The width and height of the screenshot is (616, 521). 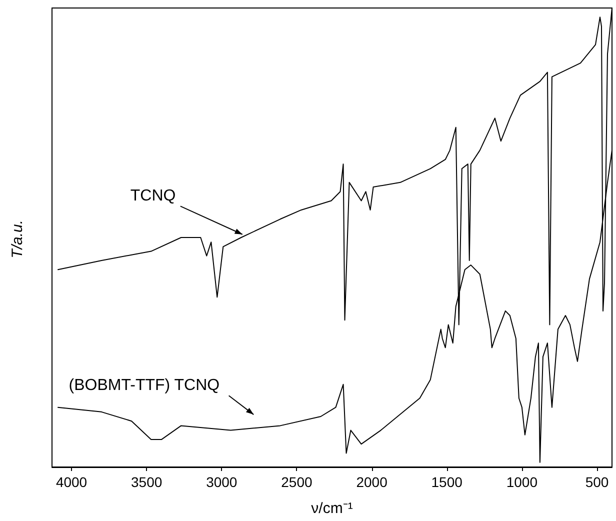 I want to click on x-tick-label: 1000, so click(x=522, y=482).